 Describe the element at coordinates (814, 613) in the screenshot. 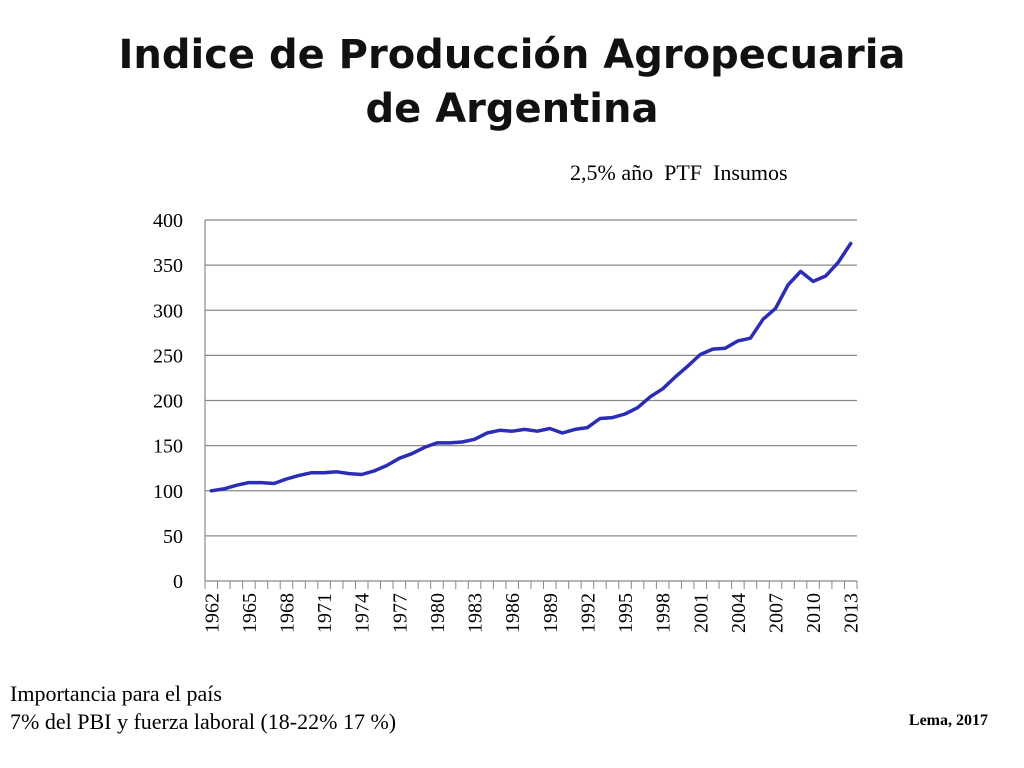

I see `x-tick-label: 2010` at that location.